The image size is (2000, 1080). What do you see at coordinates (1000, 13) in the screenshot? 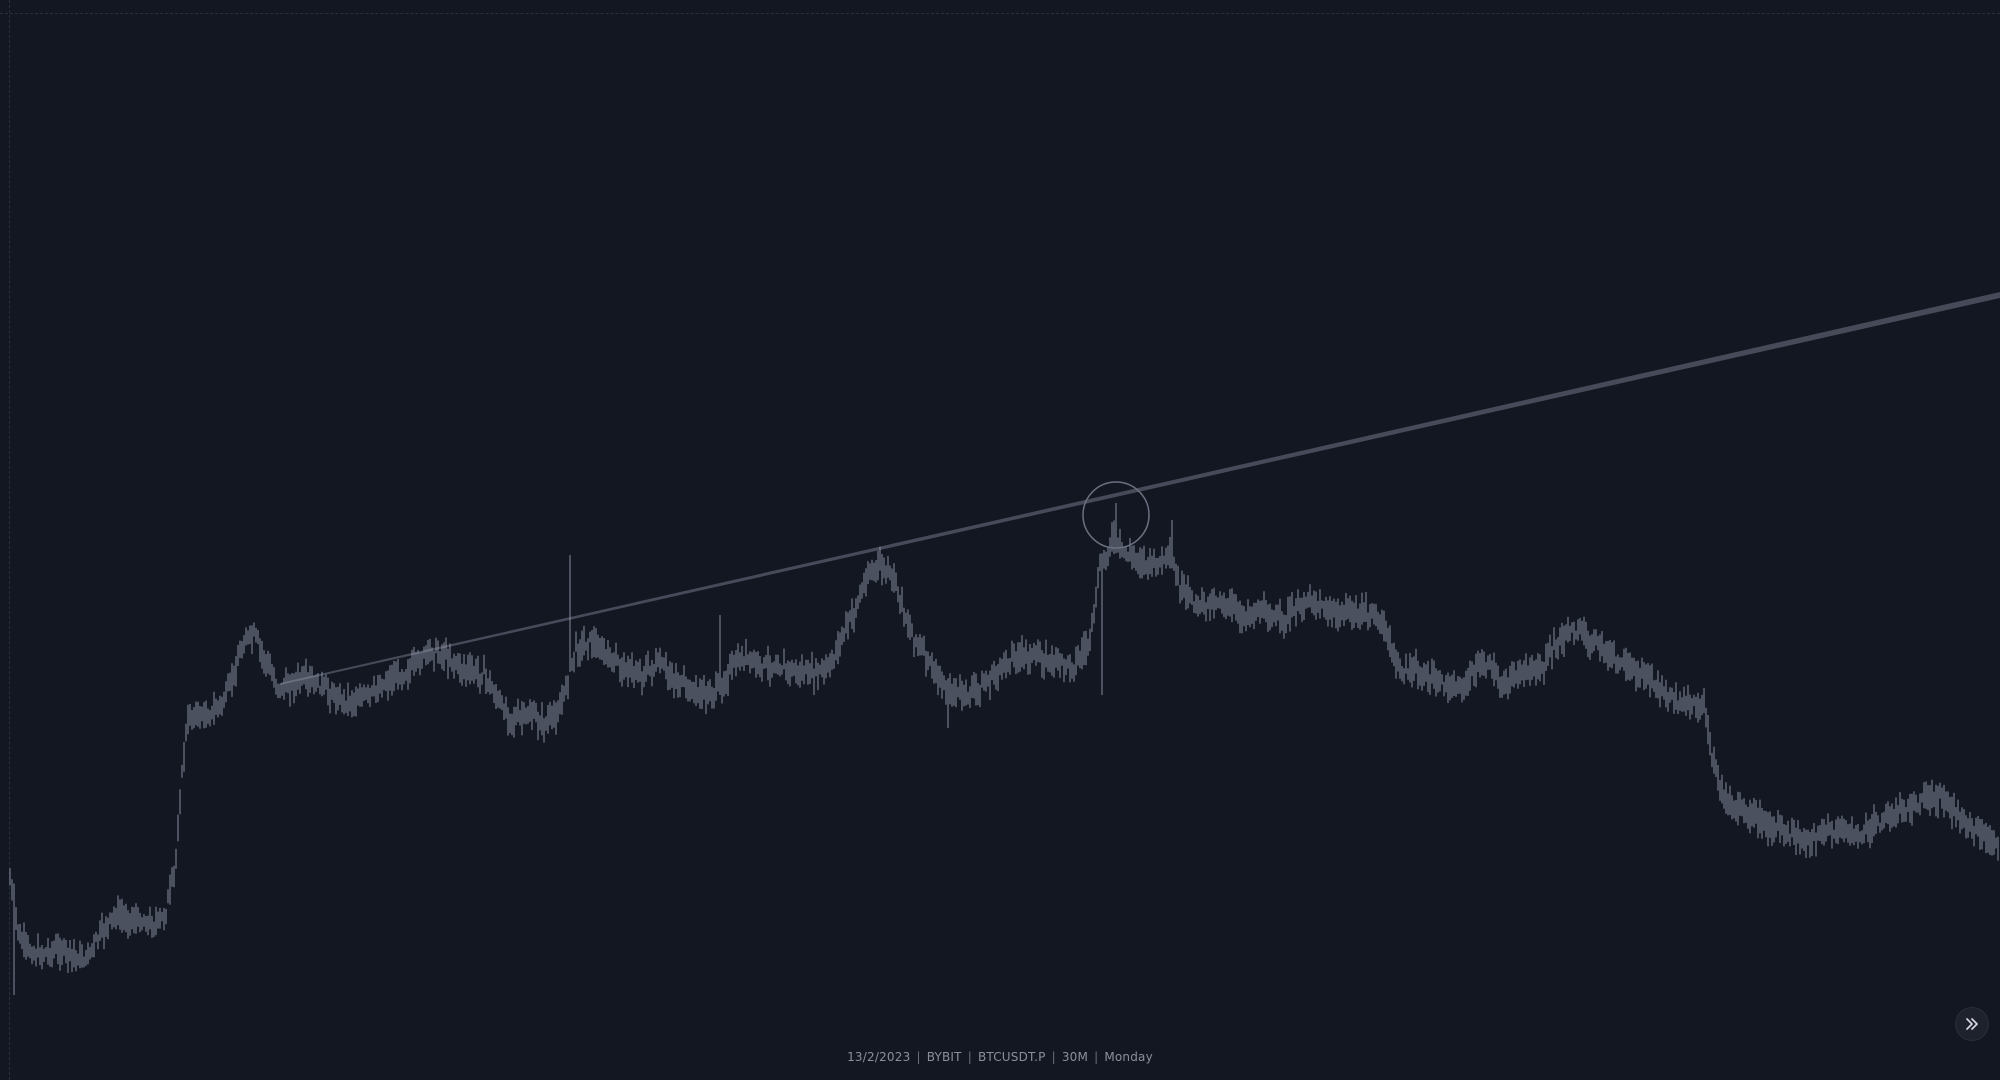
I see `chart-top-gridline` at bounding box center [1000, 13].